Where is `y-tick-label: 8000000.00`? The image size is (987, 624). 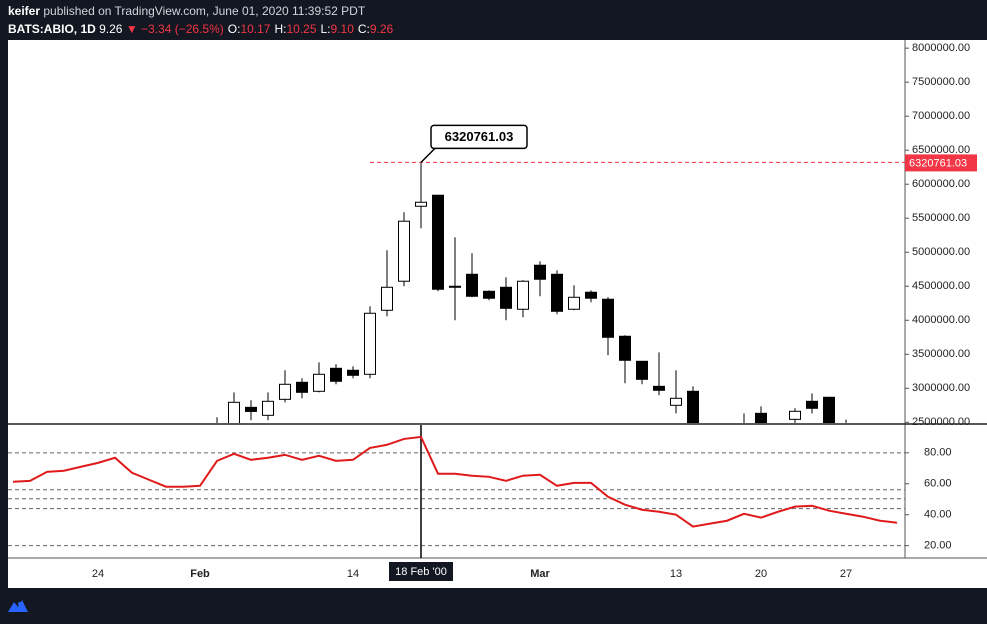 y-tick-label: 8000000.00 is located at coordinates (941, 48).